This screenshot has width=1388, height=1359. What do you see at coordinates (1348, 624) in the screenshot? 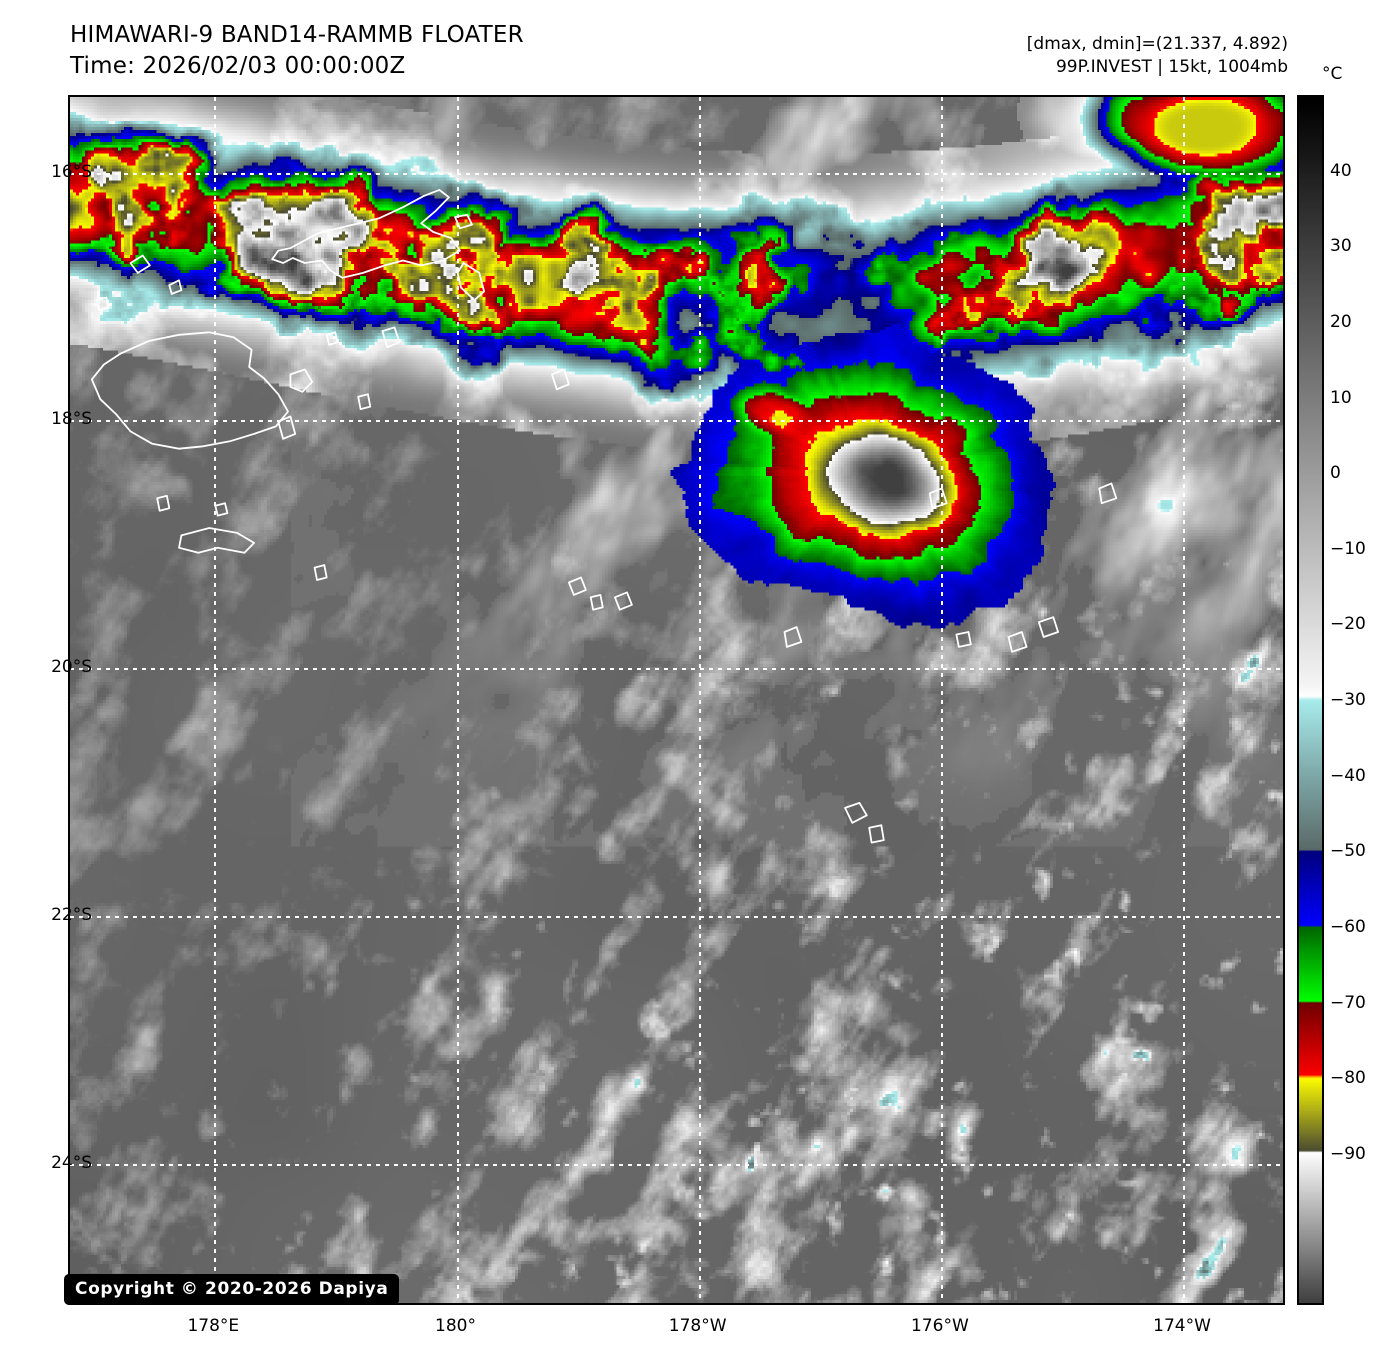
I see `colorbar-tick-label: −20` at bounding box center [1348, 624].